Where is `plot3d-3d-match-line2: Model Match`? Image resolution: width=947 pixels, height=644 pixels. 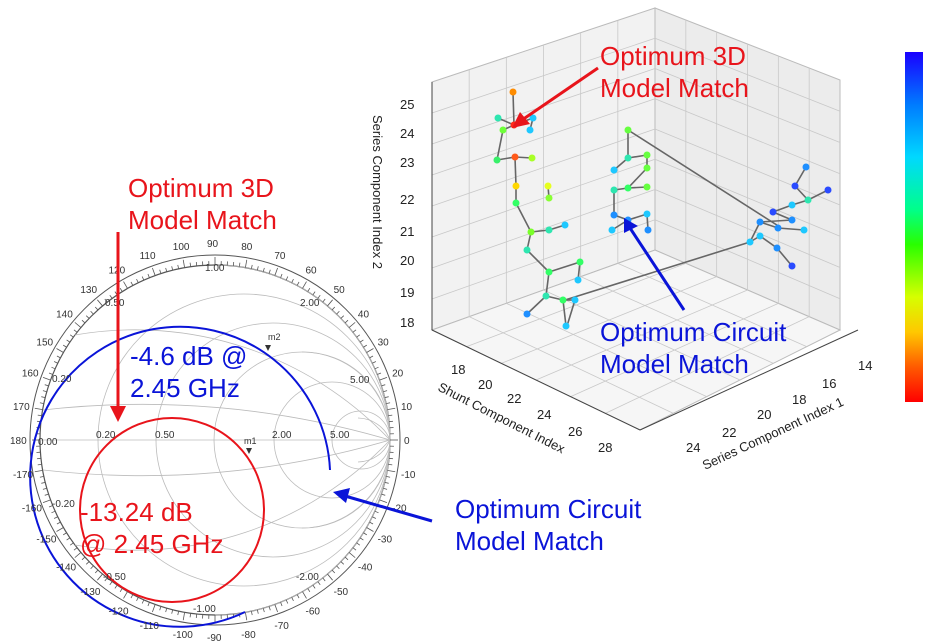 plot3d-3d-match-line2: Model Match is located at coordinates (674, 88).